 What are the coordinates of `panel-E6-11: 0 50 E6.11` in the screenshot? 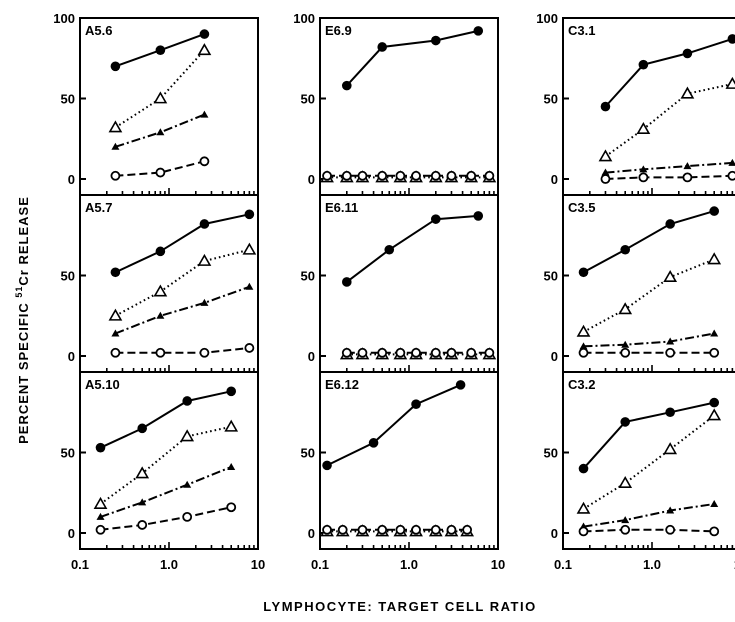 It's located at (400, 283).